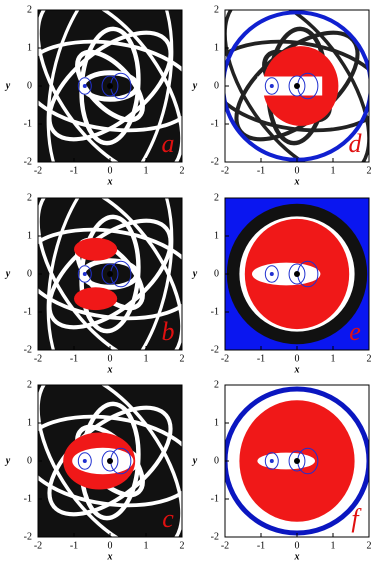 The height and width of the screenshot is (573, 376). Describe the element at coordinates (168, 518) in the screenshot. I see `panel-label: c` at that location.